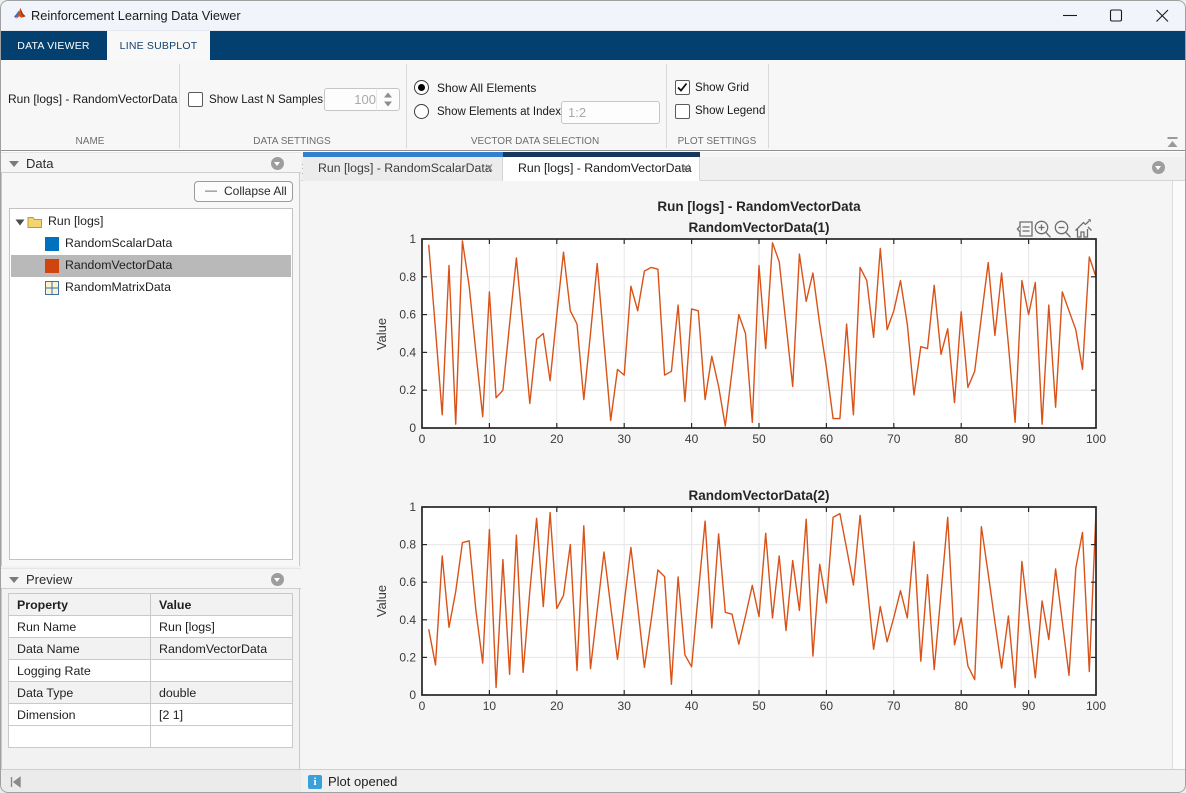  Describe the element at coordinates (758, 227) in the screenshot. I see `svg-text: RandomVectorData(1)` at that location.